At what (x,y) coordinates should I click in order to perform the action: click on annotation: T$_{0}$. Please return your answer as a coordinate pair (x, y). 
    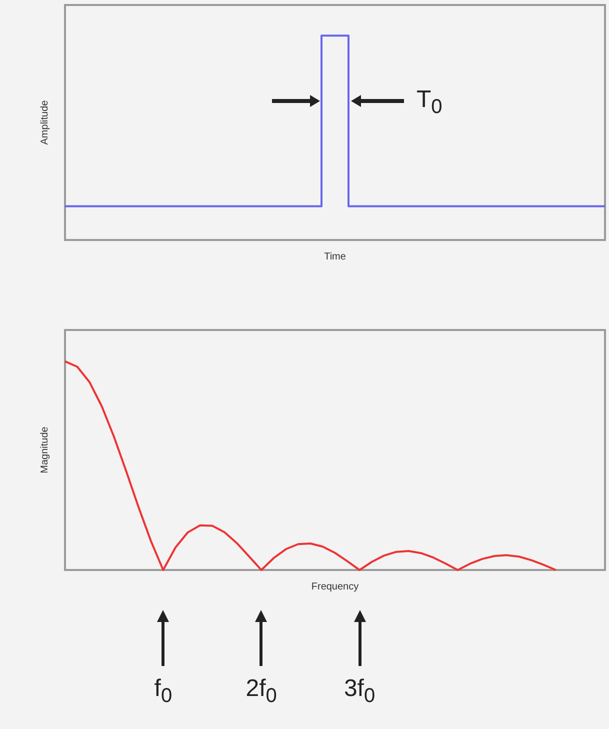
    Looking at the image, I should click on (429, 102).